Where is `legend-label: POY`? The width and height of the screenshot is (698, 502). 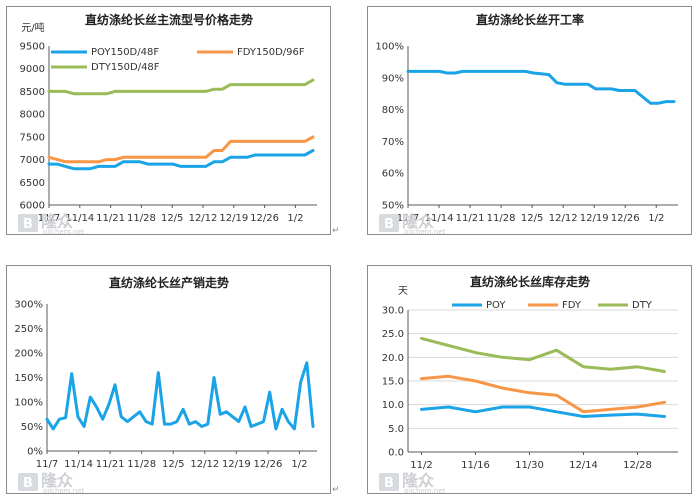
legend-label: POY is located at coordinates (496, 305).